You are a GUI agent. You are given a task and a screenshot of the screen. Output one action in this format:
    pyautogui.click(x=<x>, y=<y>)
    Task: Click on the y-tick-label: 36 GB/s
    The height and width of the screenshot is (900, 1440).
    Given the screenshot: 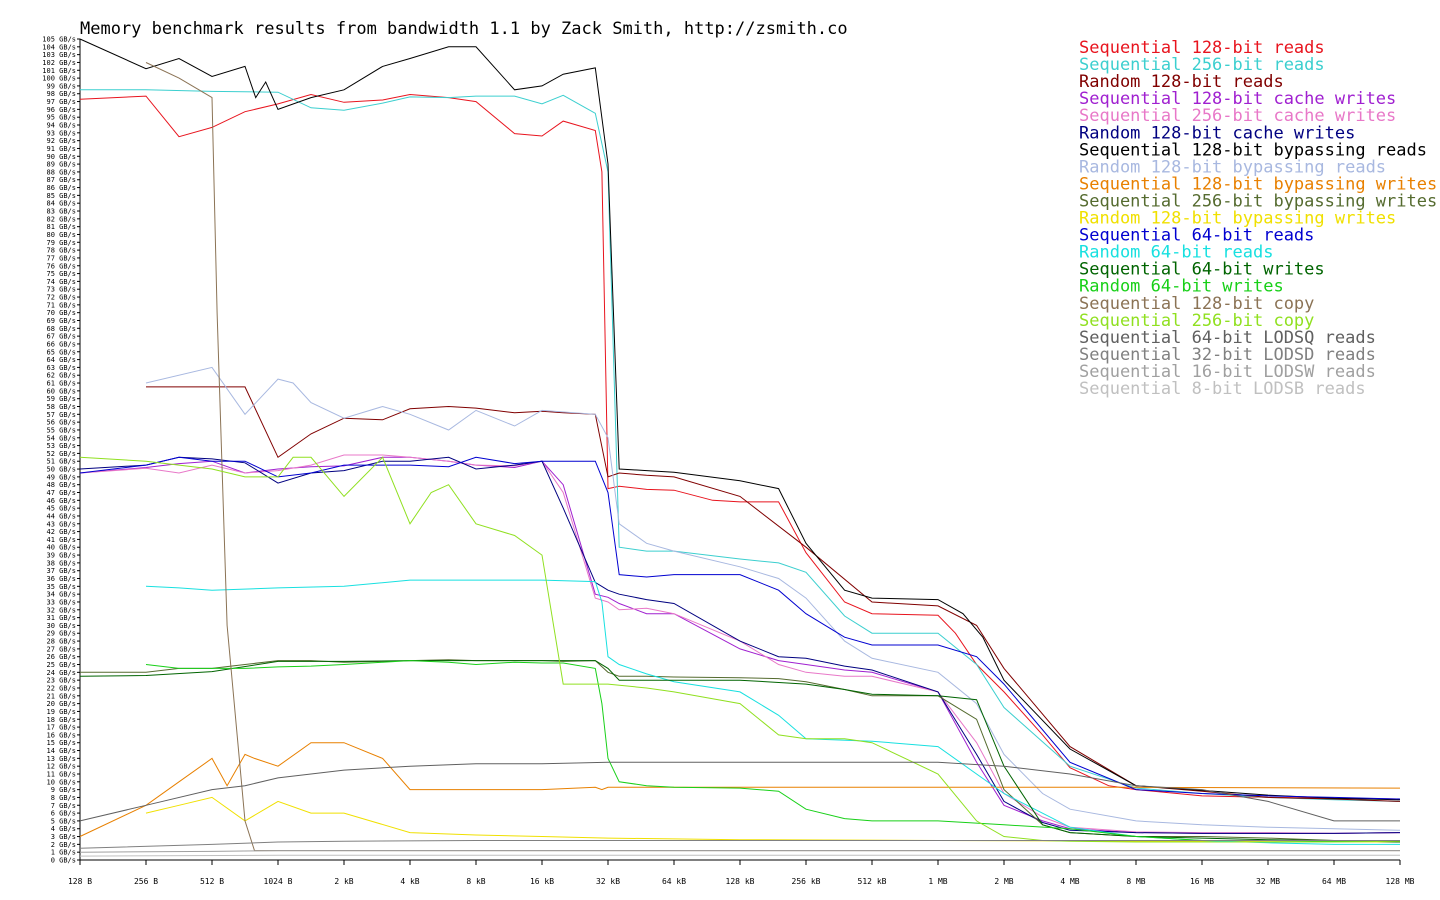 What is the action you would take?
    pyautogui.click(x=61, y=579)
    